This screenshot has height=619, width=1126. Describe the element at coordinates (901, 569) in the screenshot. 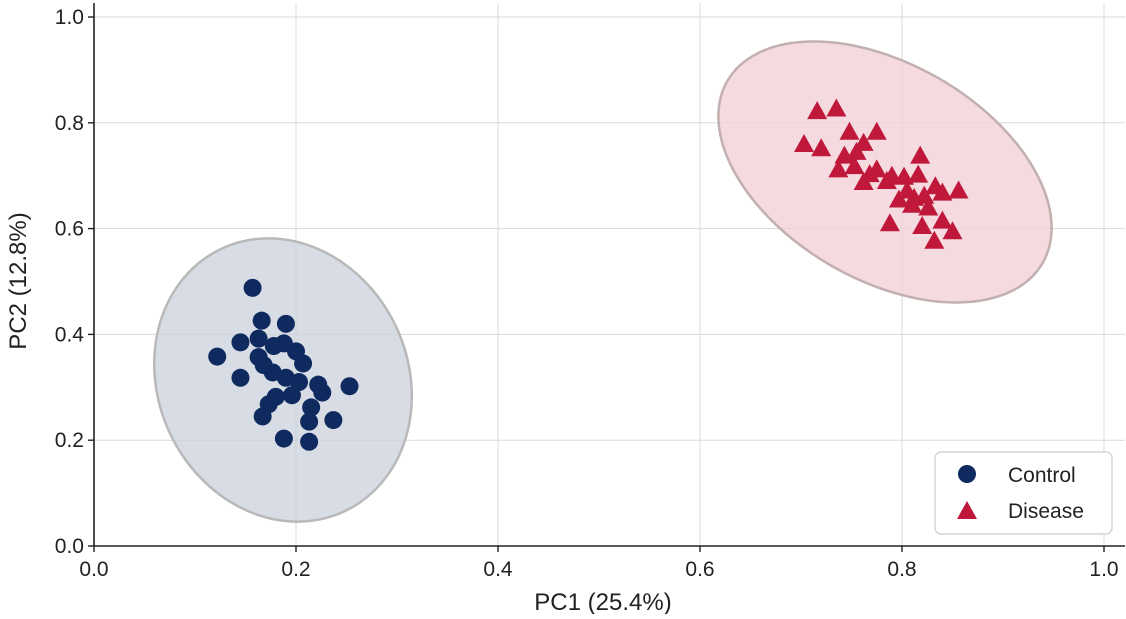

I see `x-tick-label: 0.8` at that location.